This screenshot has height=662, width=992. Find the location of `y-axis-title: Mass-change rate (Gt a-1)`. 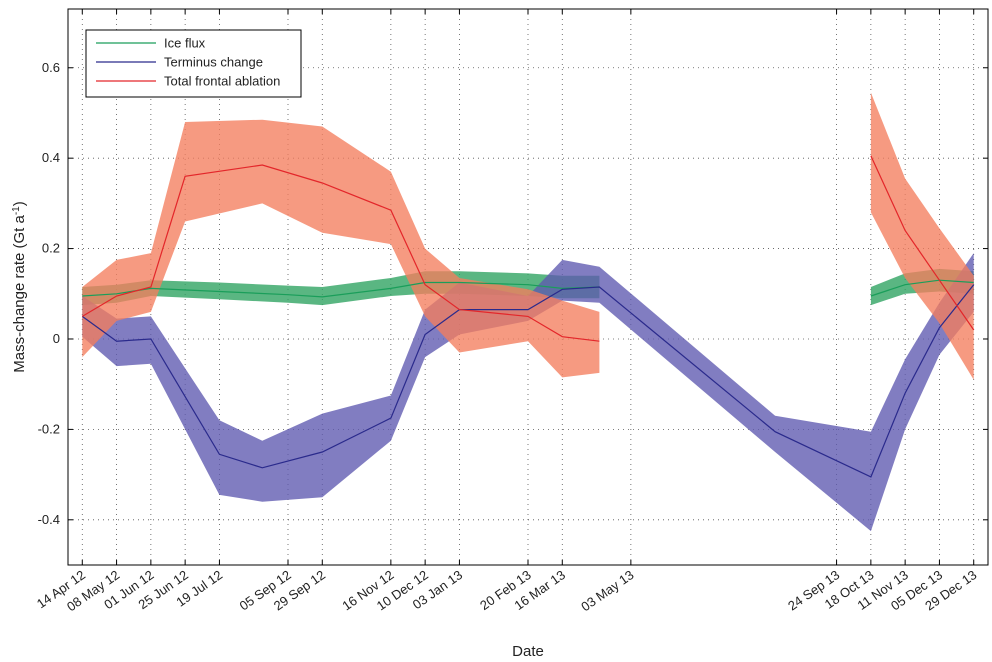

y-axis-title: Mass-change rate (Gt a-1) is located at coordinates (20, 286).